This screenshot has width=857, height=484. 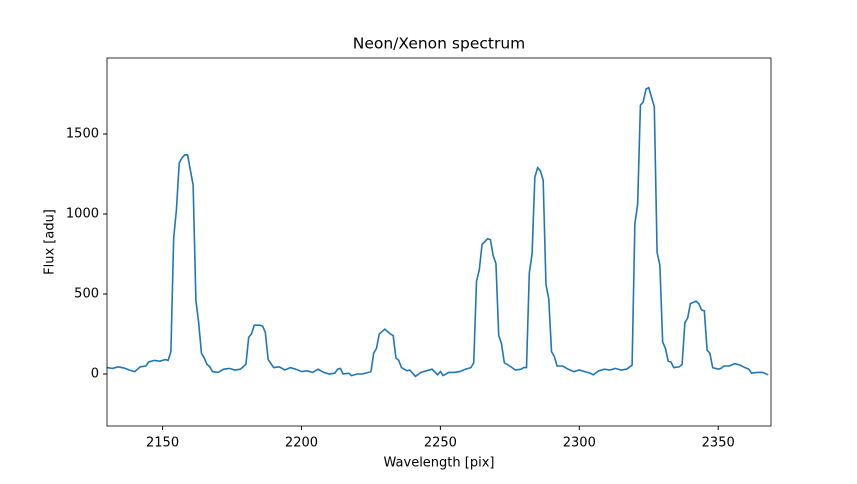 I want to click on x-tick-label: 2150, so click(x=162, y=443).